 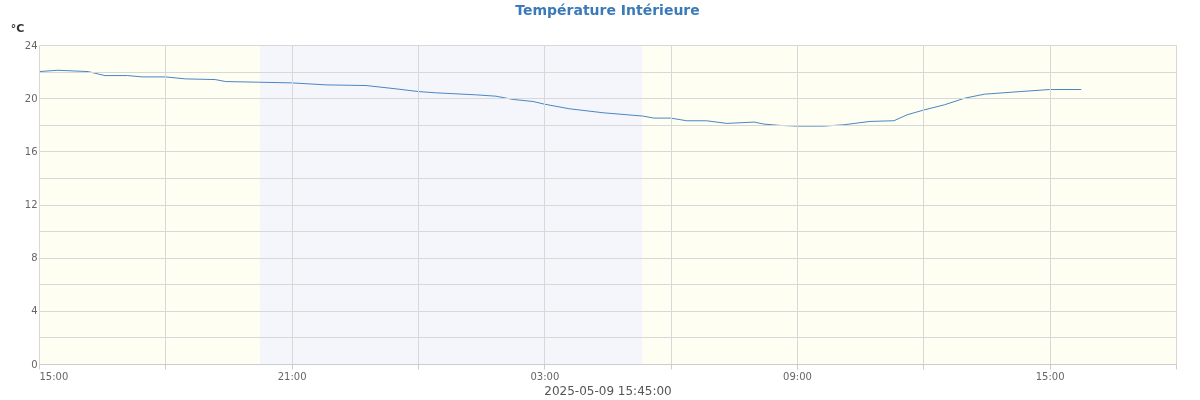 What do you see at coordinates (31, 204) in the screenshot?
I see `y-tick-label: 12` at bounding box center [31, 204].